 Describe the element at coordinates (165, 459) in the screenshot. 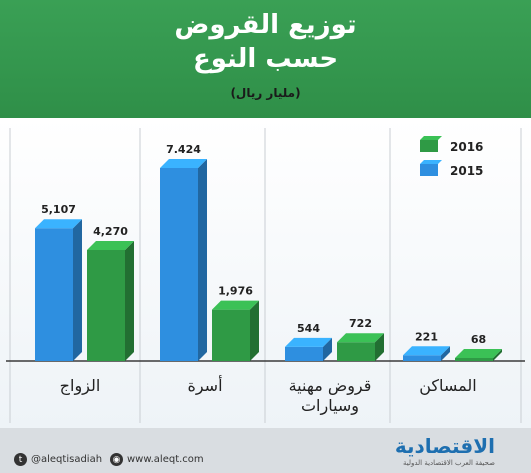

I see `website-text: www.aleqt.com` at that location.